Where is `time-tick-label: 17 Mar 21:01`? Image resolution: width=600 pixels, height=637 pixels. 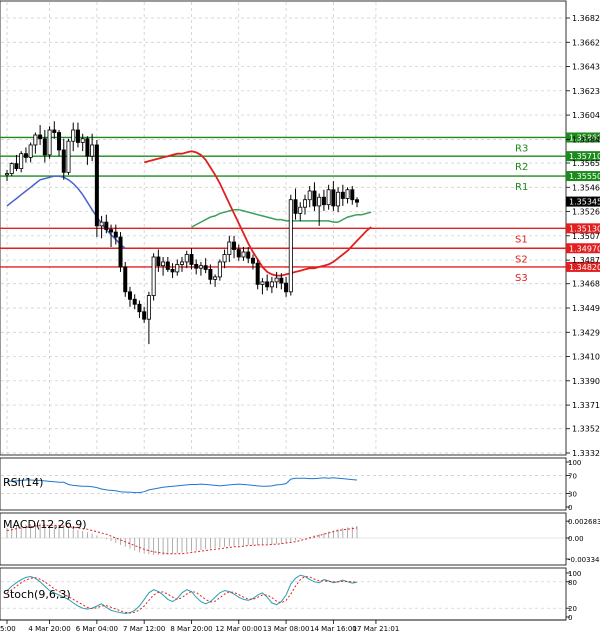 time-tick-label: 17 Mar 21:01 is located at coordinates (376, 629).